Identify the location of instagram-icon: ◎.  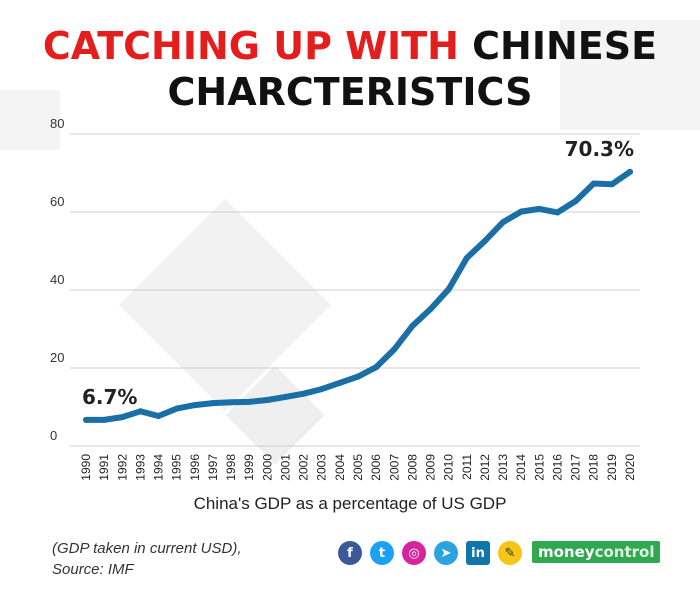
(414, 553).